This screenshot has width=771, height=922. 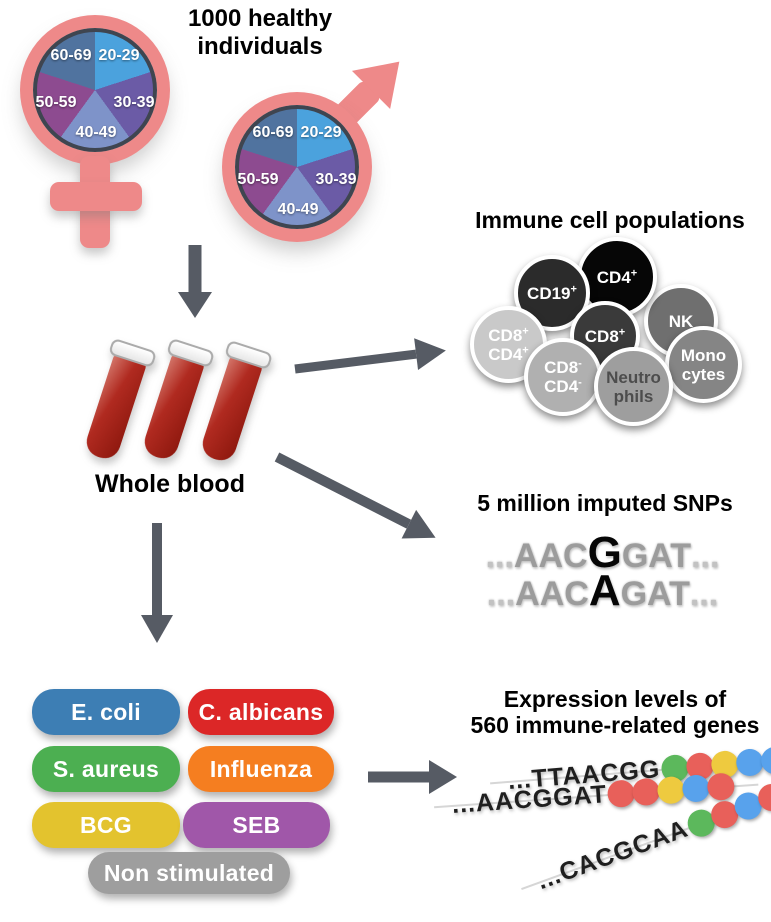 What do you see at coordinates (157, 583) in the screenshot?
I see `arrow-blood-to-stimuli-icon` at bounding box center [157, 583].